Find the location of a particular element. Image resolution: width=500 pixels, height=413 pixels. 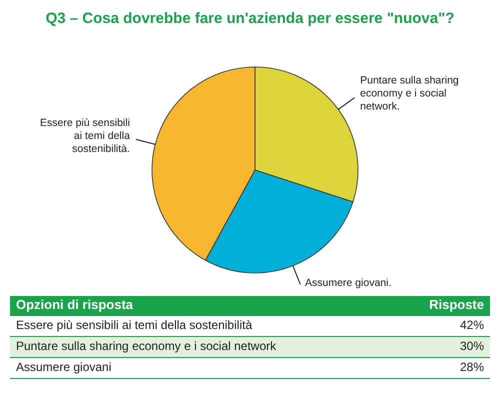

slice-label: Assumere giovani. is located at coordinates (348, 283).